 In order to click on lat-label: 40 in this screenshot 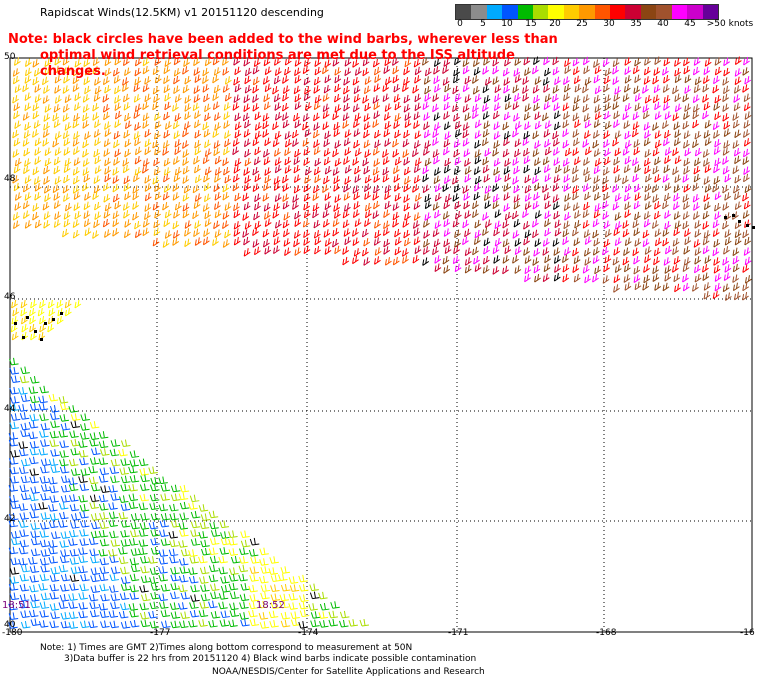, I will do `click(10, 625)`.